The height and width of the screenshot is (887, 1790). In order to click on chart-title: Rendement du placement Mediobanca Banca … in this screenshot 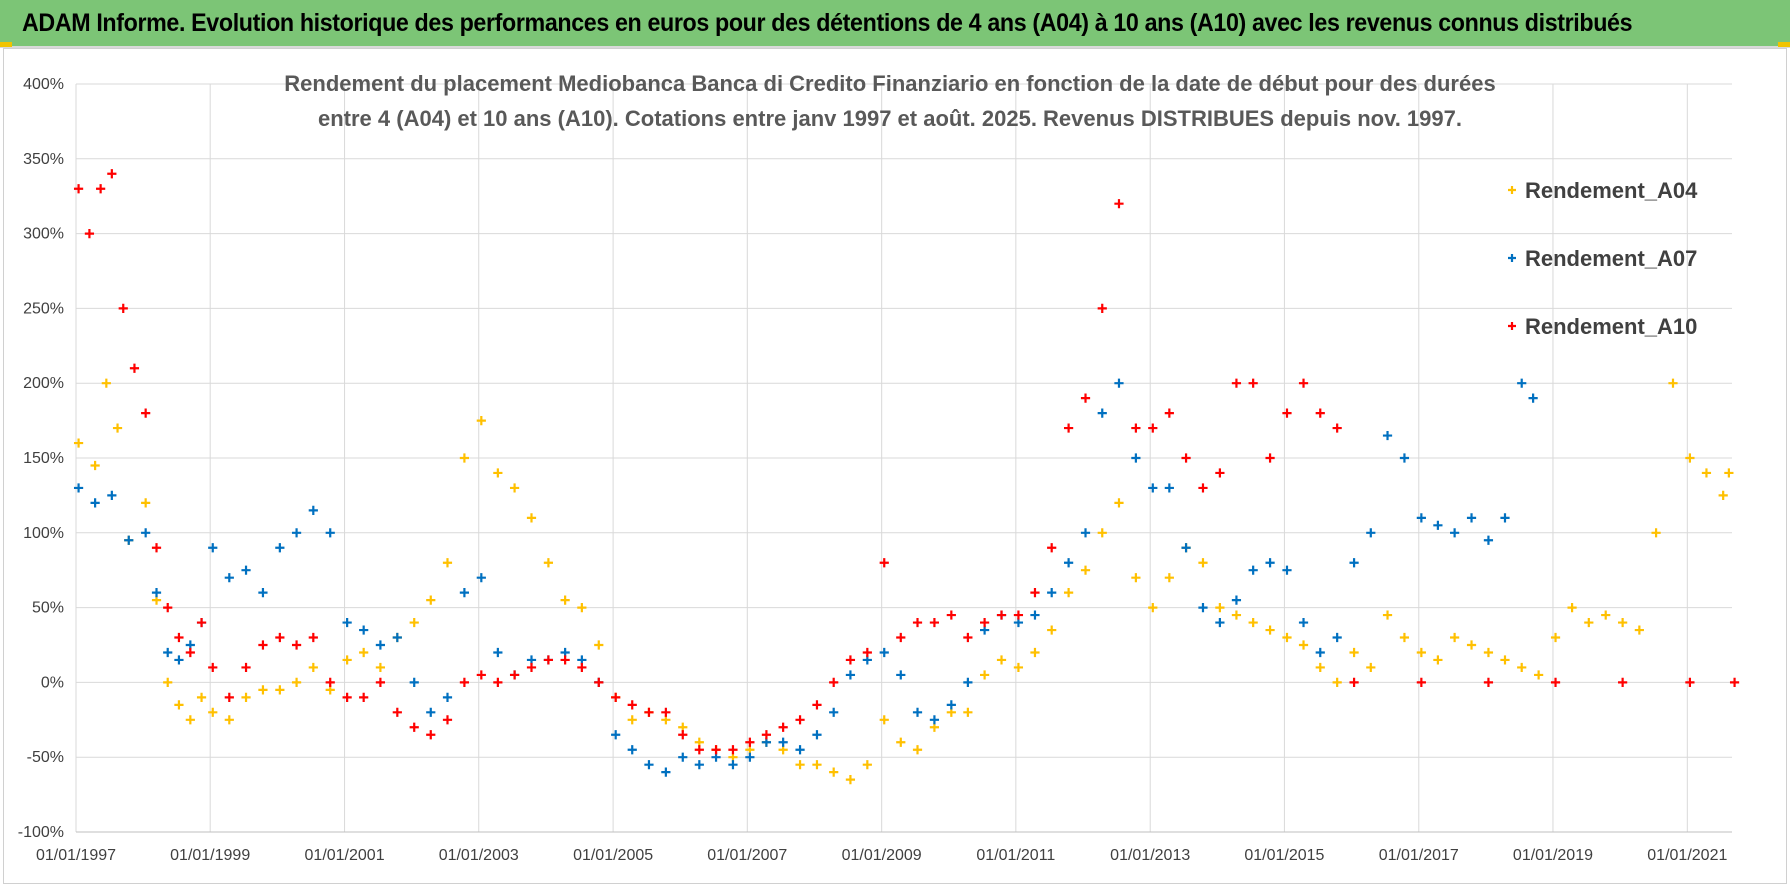, I will do `click(889, 101)`.